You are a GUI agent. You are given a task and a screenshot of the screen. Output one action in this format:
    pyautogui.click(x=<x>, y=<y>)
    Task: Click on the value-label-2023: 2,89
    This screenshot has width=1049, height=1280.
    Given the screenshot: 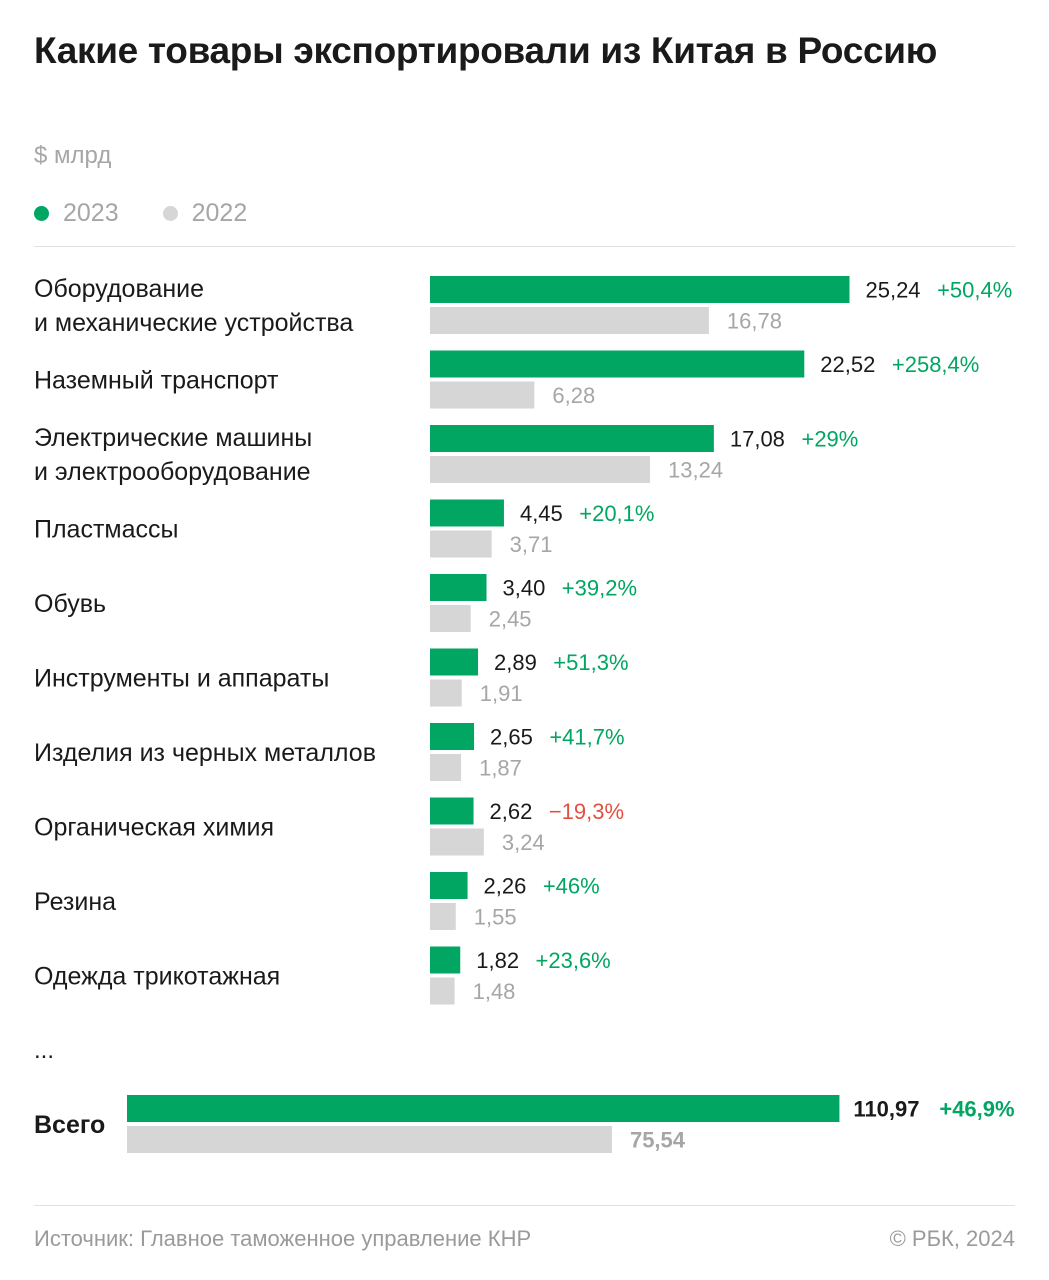 What is the action you would take?
    pyautogui.click(x=515, y=662)
    